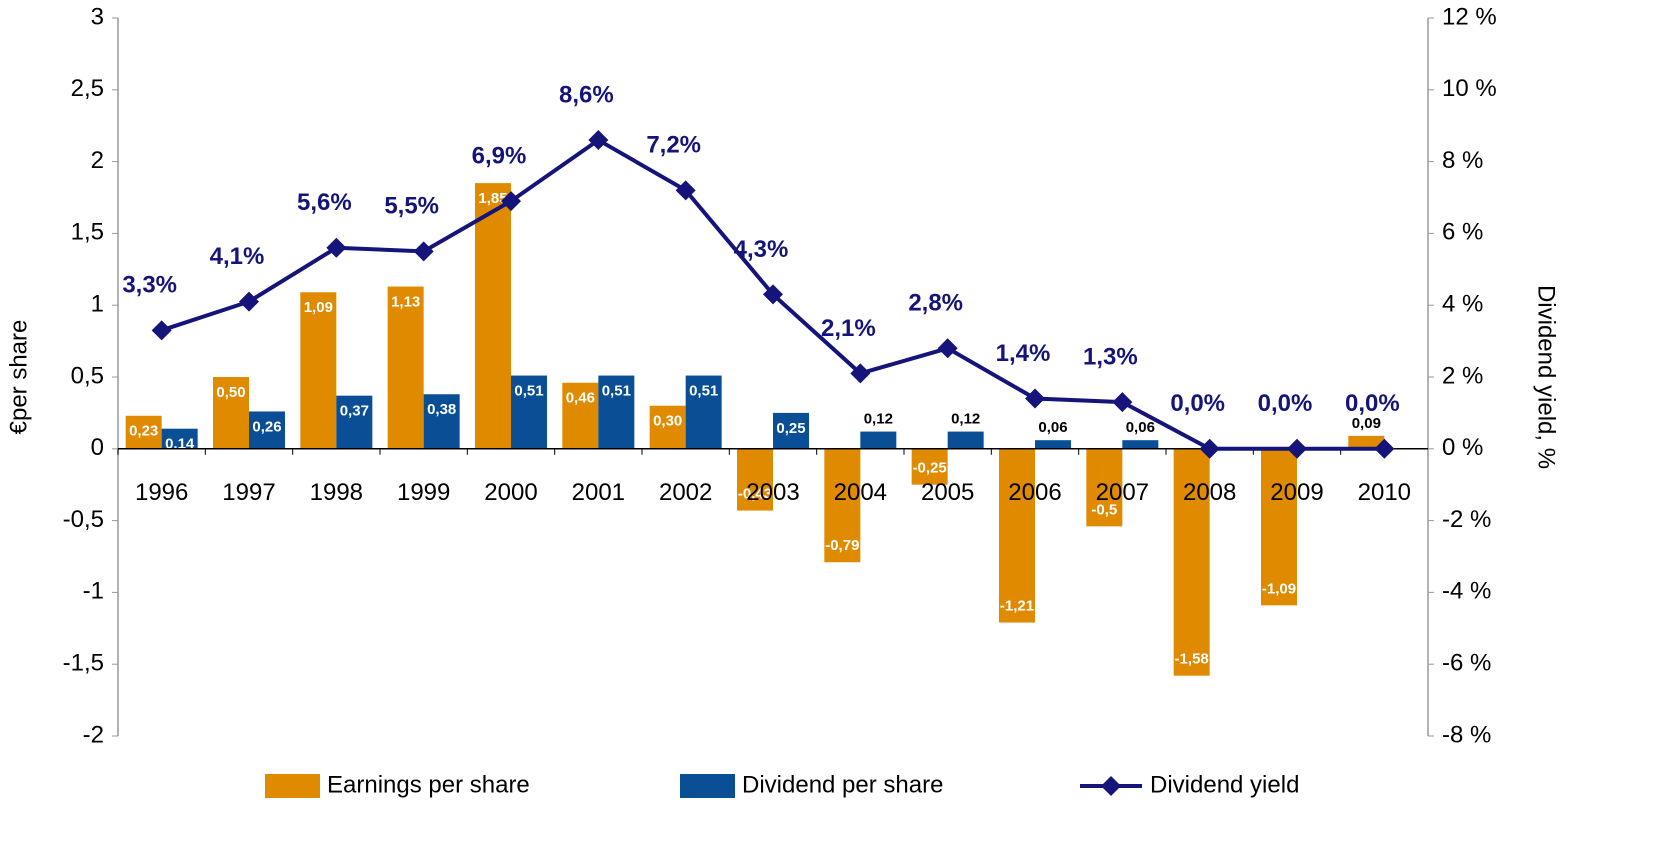  I want to click on y-tick-label: 0, so click(97, 447).